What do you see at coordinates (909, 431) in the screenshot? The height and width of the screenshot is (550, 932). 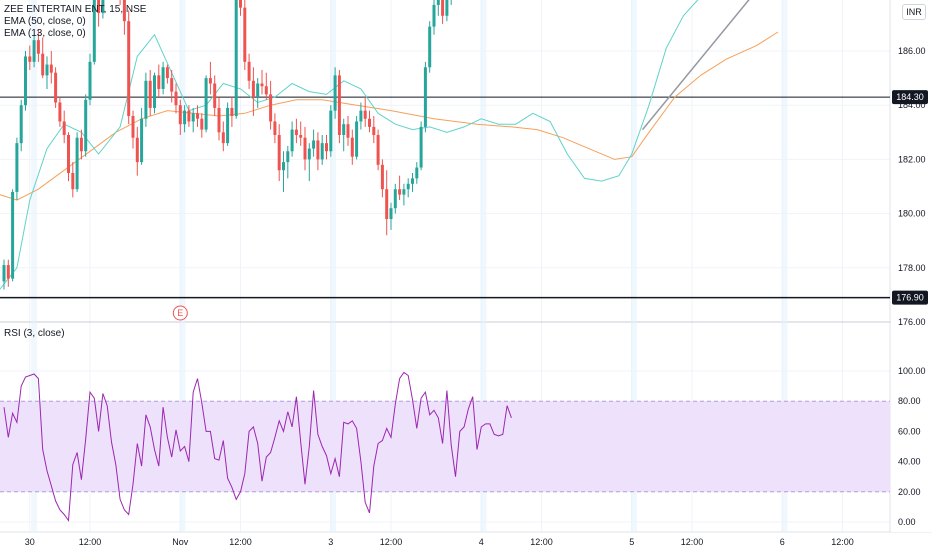 I see `rsi-tick-label: 60.00` at bounding box center [909, 431].